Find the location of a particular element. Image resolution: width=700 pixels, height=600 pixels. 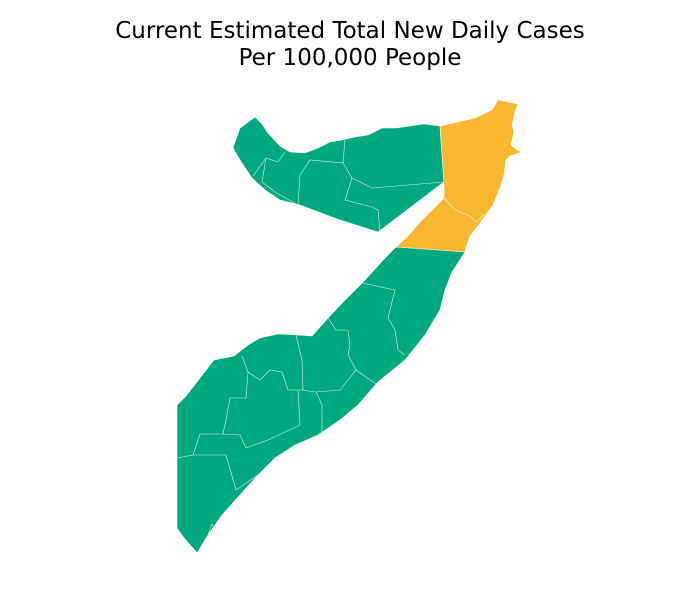

map-title-line-2: Per 100,000 People is located at coordinates (350, 58).